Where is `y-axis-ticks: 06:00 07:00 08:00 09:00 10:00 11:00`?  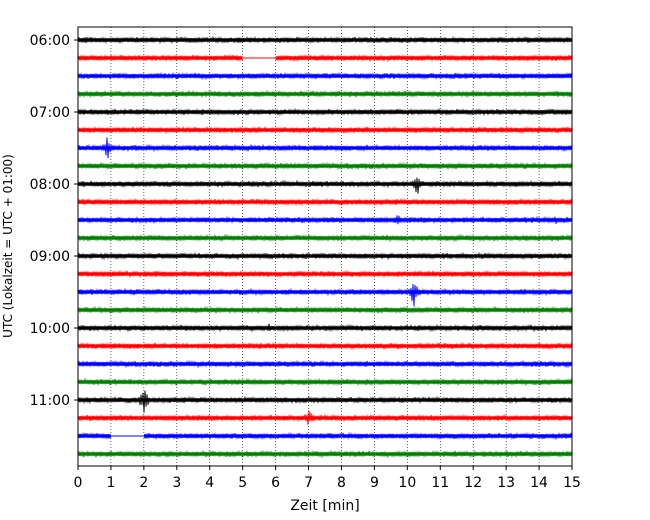
y-axis-ticks: 06:00 07:00 08:00 09:00 10:00 11:00 is located at coordinates (54, 221).